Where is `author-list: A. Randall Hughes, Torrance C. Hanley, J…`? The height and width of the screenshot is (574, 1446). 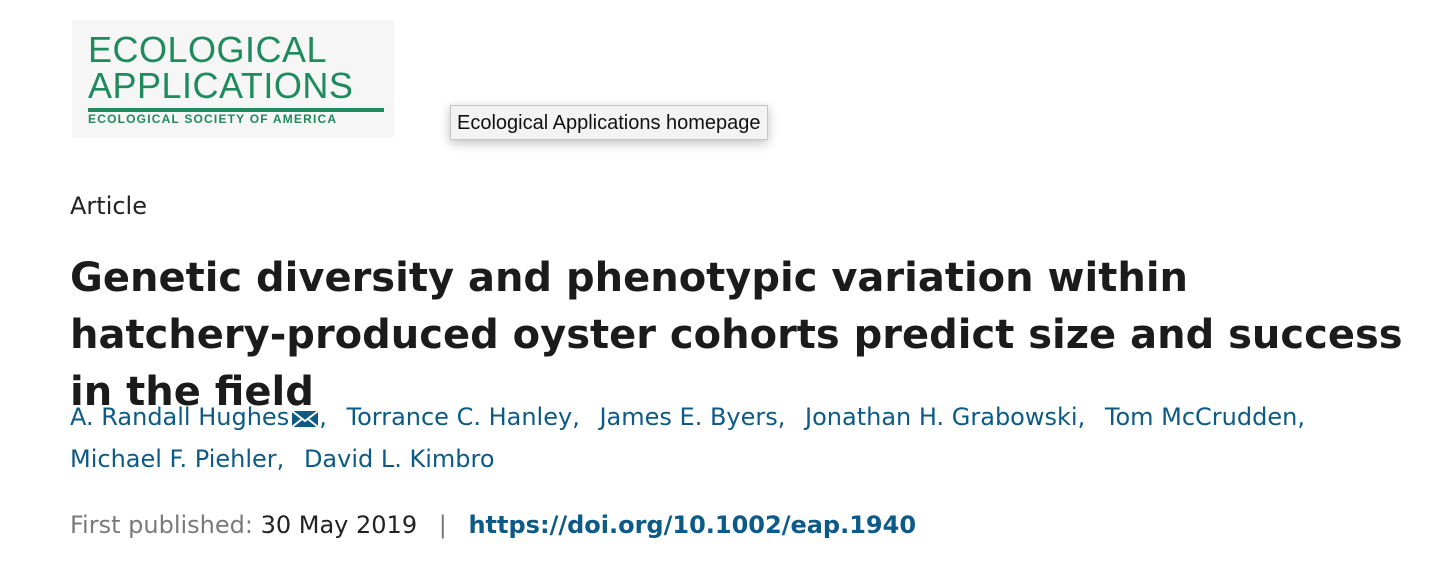
author-list: A. Randall Hughes, Torrance C. Hanley, J… is located at coordinates (750, 438).